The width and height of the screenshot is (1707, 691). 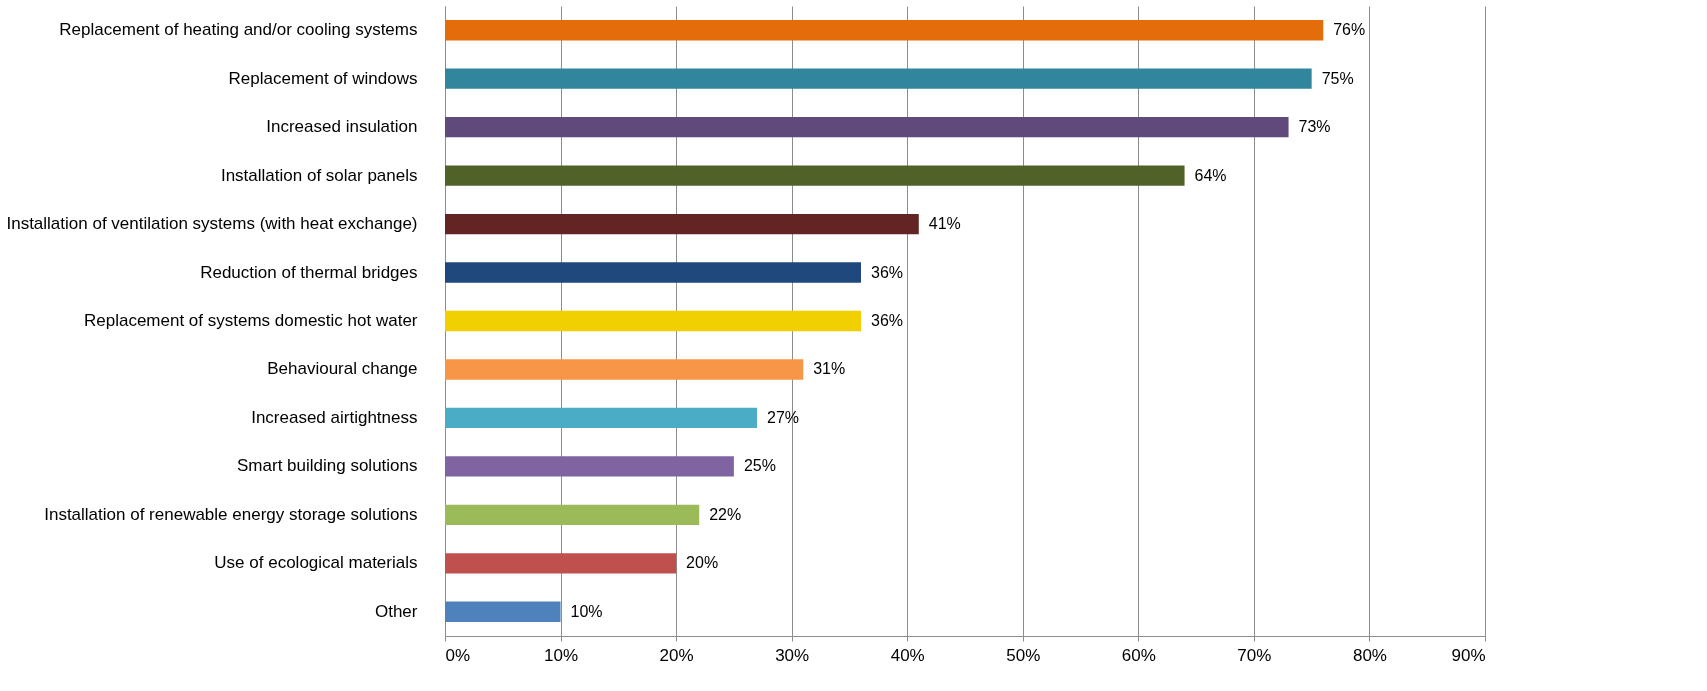 I want to click on y-tick-label: Replacement of windows, so click(x=323, y=78).